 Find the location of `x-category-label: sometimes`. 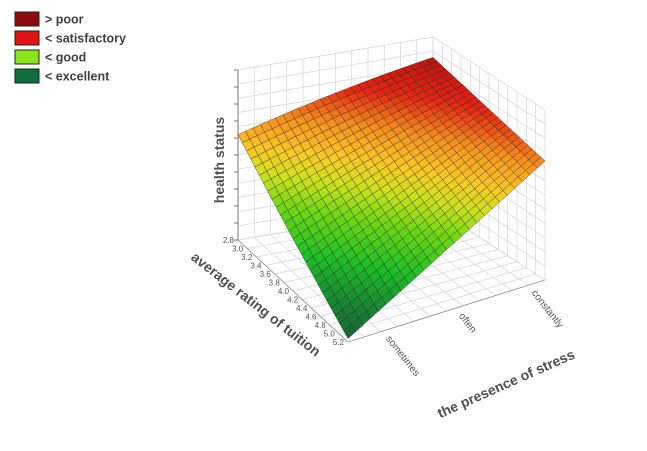

x-category-label: sometimes is located at coordinates (402, 356).